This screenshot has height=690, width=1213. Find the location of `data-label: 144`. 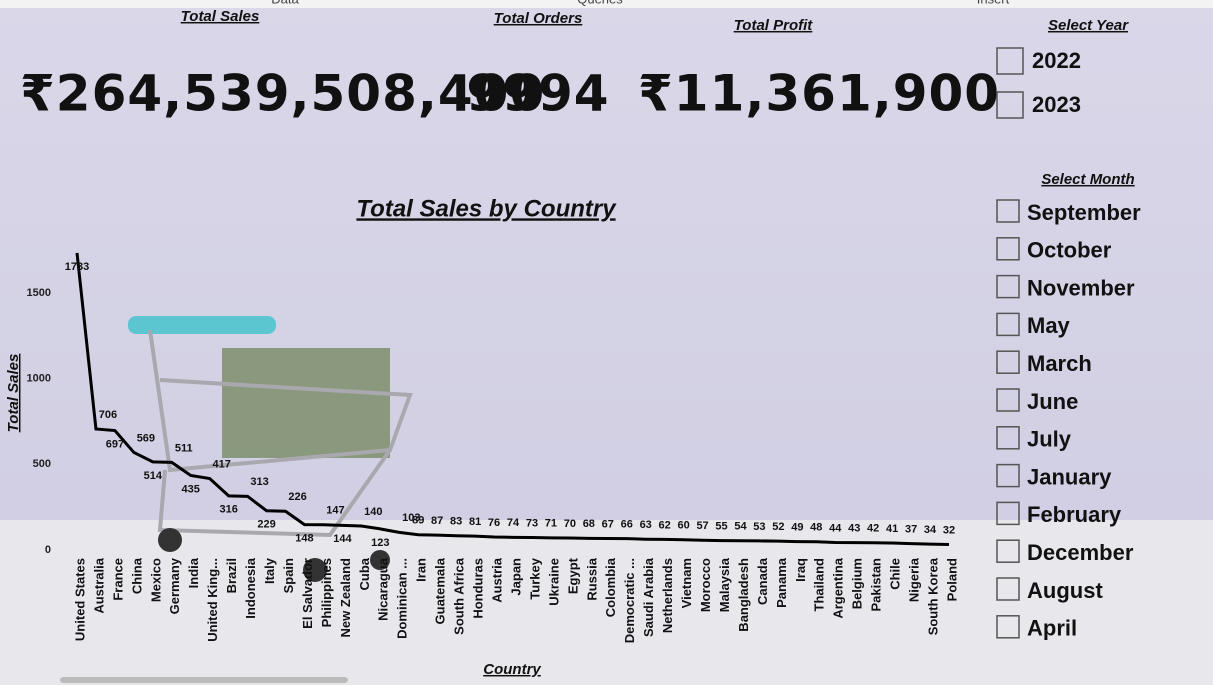

data-label: 144 is located at coordinates (342, 539).